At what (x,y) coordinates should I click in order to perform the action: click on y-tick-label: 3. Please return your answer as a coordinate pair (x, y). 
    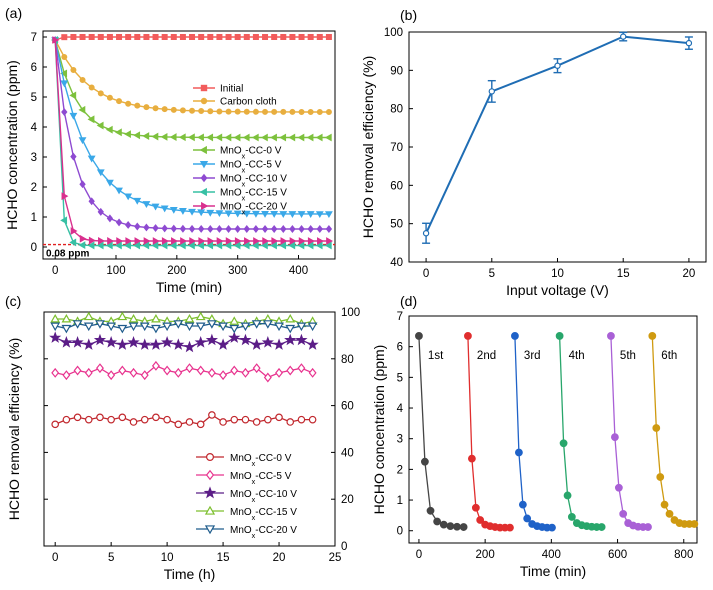
    Looking at the image, I should click on (34, 158).